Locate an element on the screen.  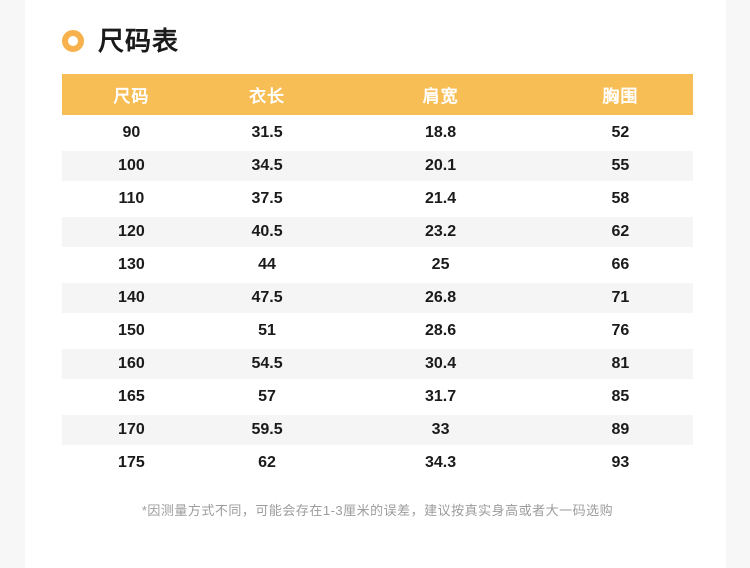
table-cell: 44 is located at coordinates (267, 264).